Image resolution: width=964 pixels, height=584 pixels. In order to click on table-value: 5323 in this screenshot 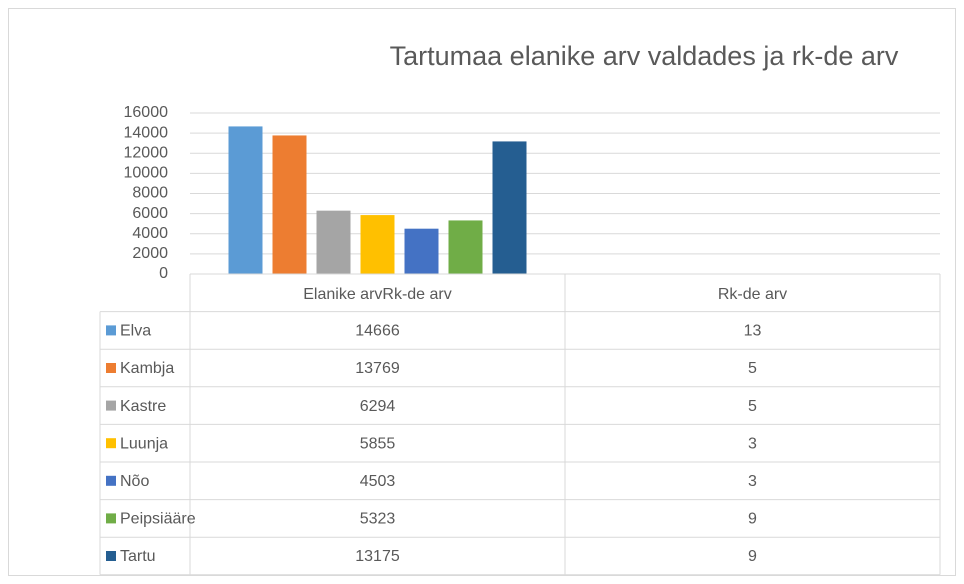, I will do `click(378, 519)`.